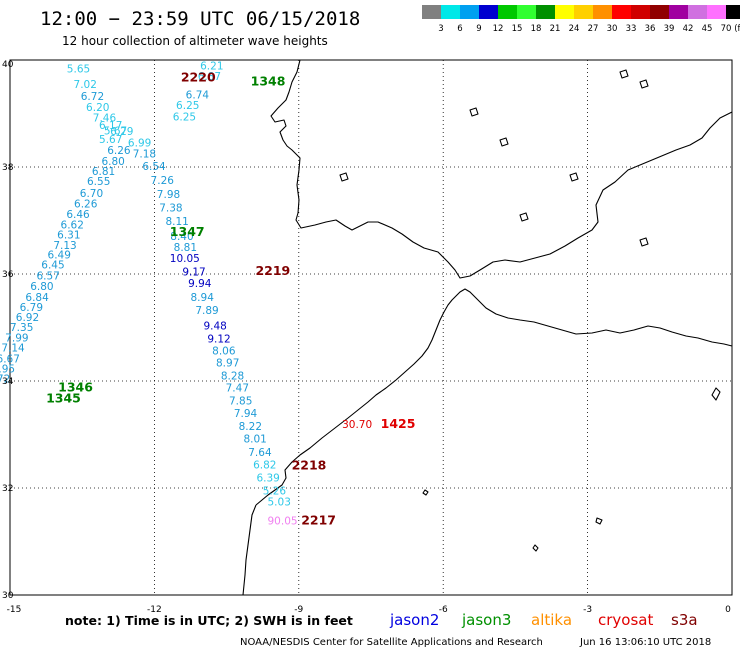  I want to click on wave-height-label: 6.95, so click(7, 369).